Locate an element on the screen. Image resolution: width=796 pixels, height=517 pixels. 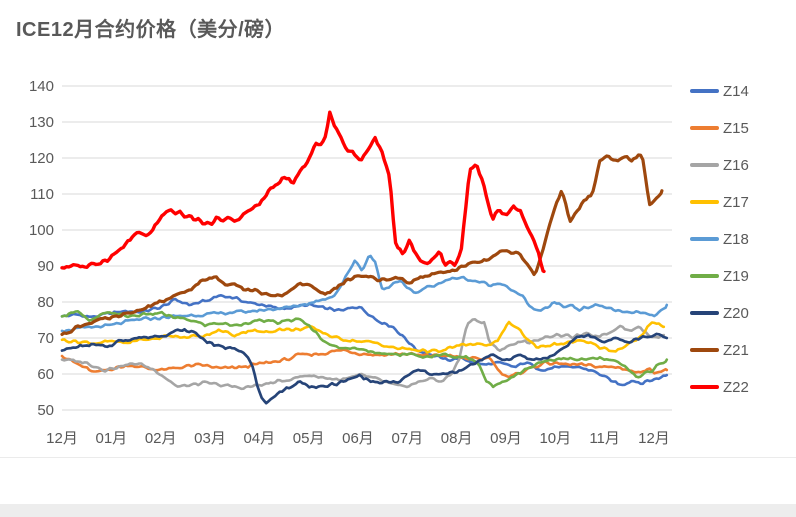
y-axis-label: 90 is located at coordinates (45, 266).